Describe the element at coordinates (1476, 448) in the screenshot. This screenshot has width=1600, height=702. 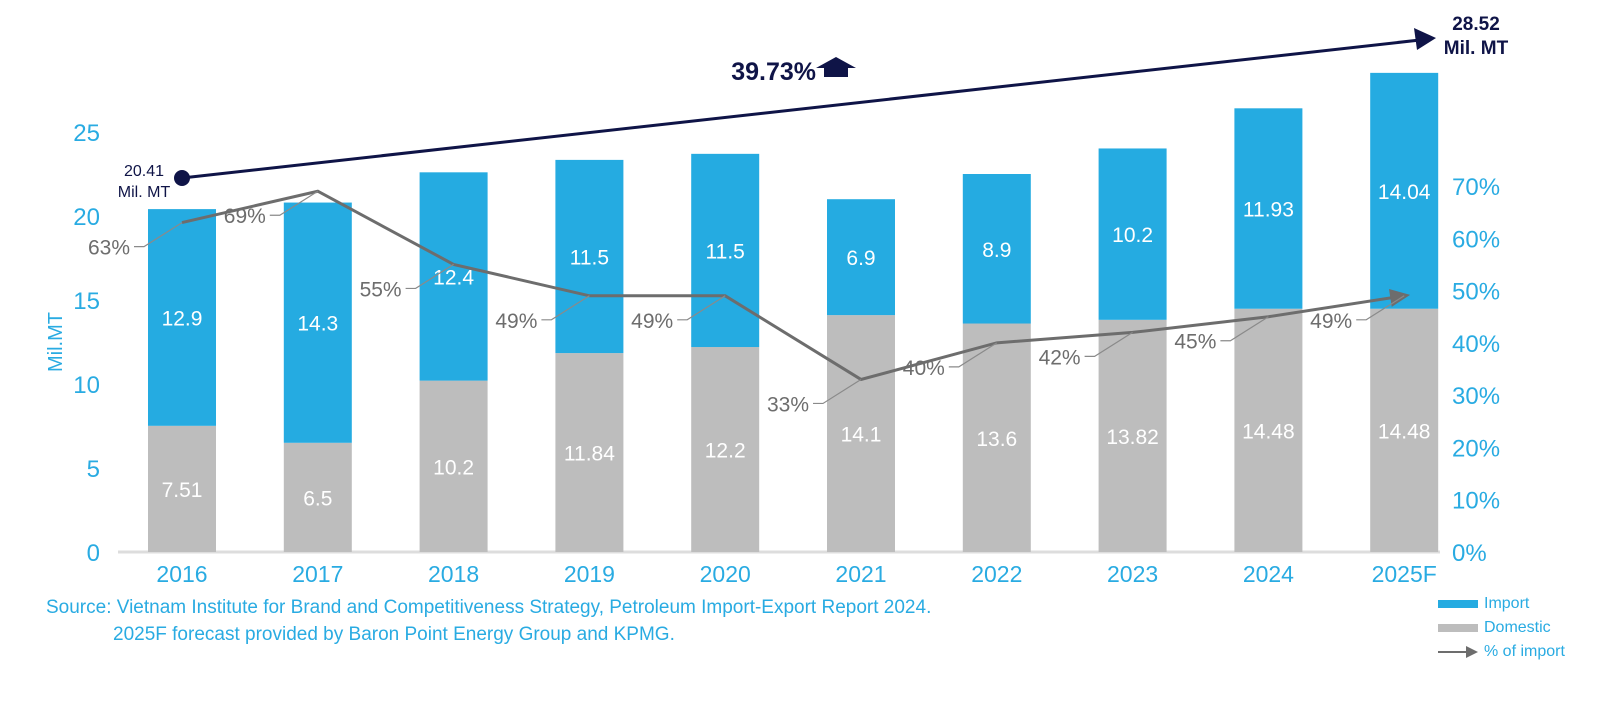
I see `y2-tick-label: 20%` at that location.